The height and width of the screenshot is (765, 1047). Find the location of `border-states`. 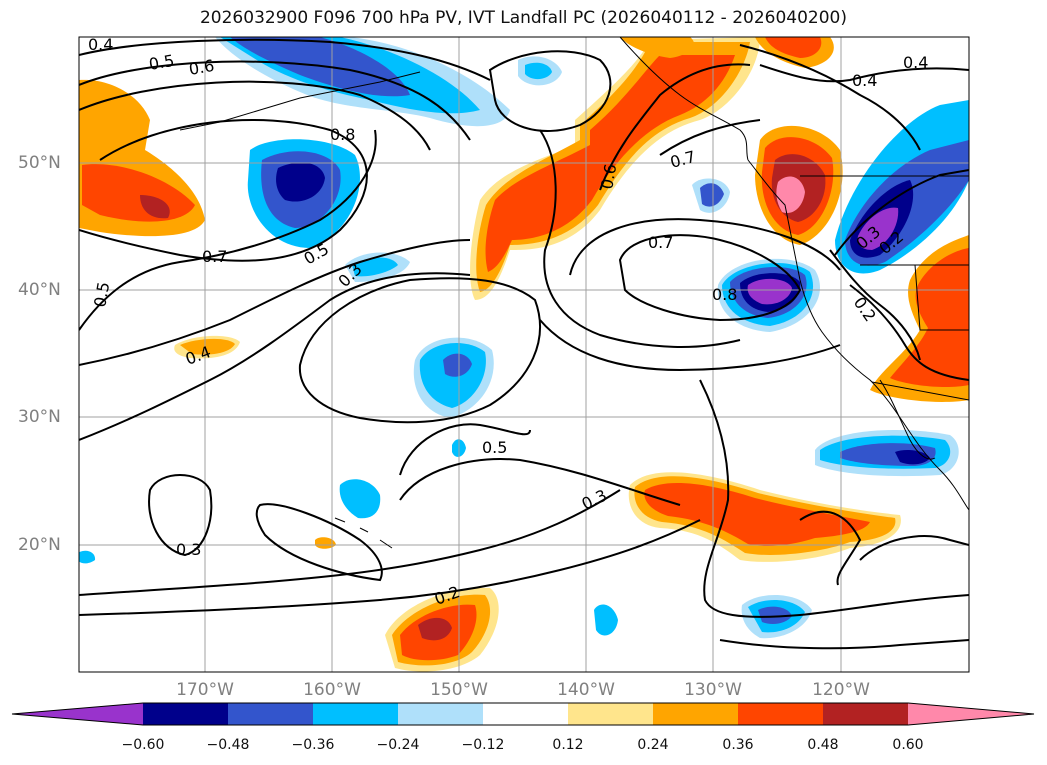

border-states is located at coordinates (914, 297).